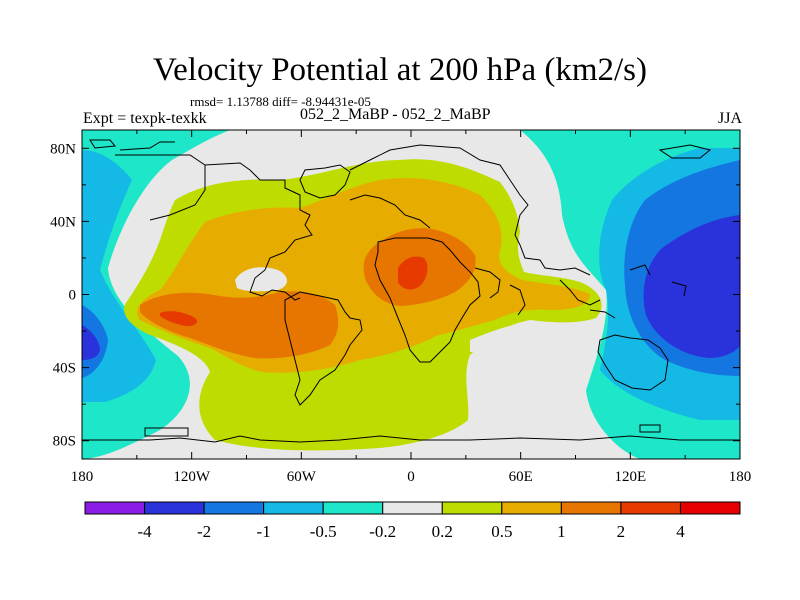 Image resolution: width=800 pixels, height=600 pixels. I want to click on colorbar-label: 1, so click(561, 531).